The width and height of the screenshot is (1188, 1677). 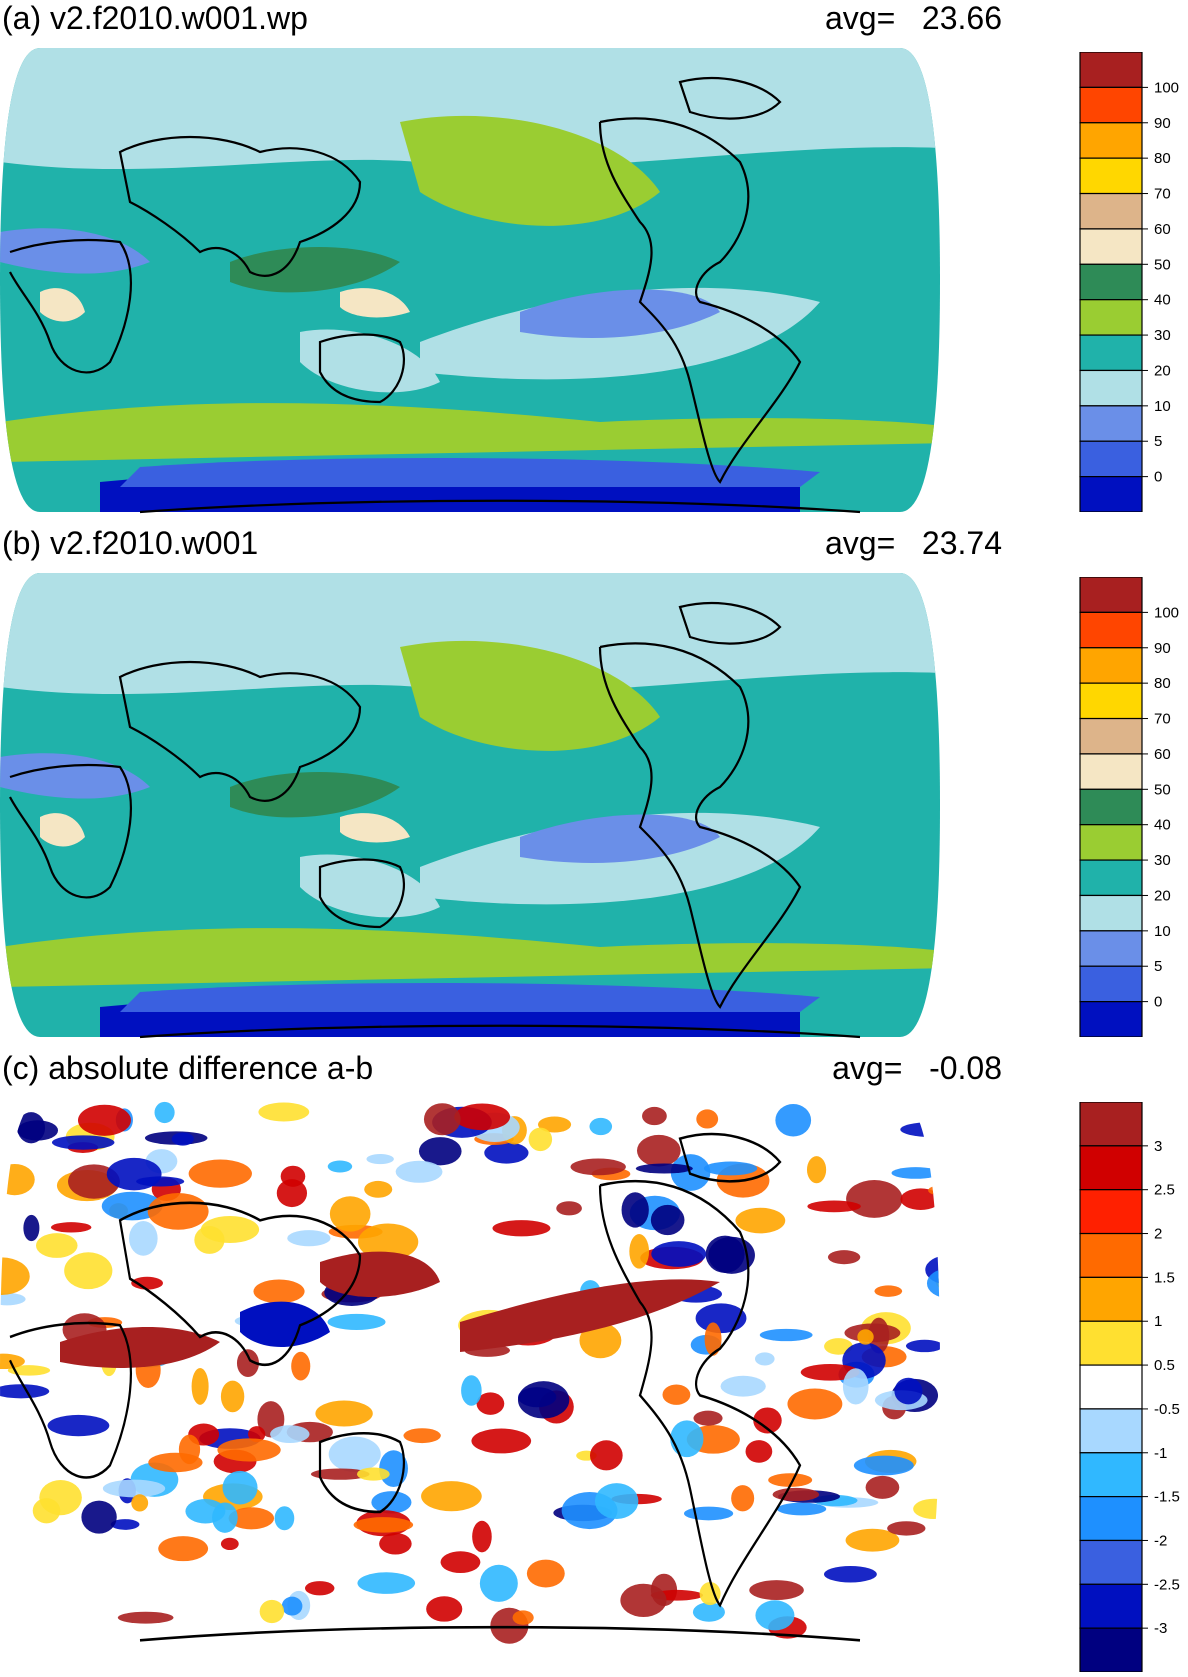 What do you see at coordinates (1160, 1540) in the screenshot?
I see `colorbar-tick-label: -2` at bounding box center [1160, 1540].